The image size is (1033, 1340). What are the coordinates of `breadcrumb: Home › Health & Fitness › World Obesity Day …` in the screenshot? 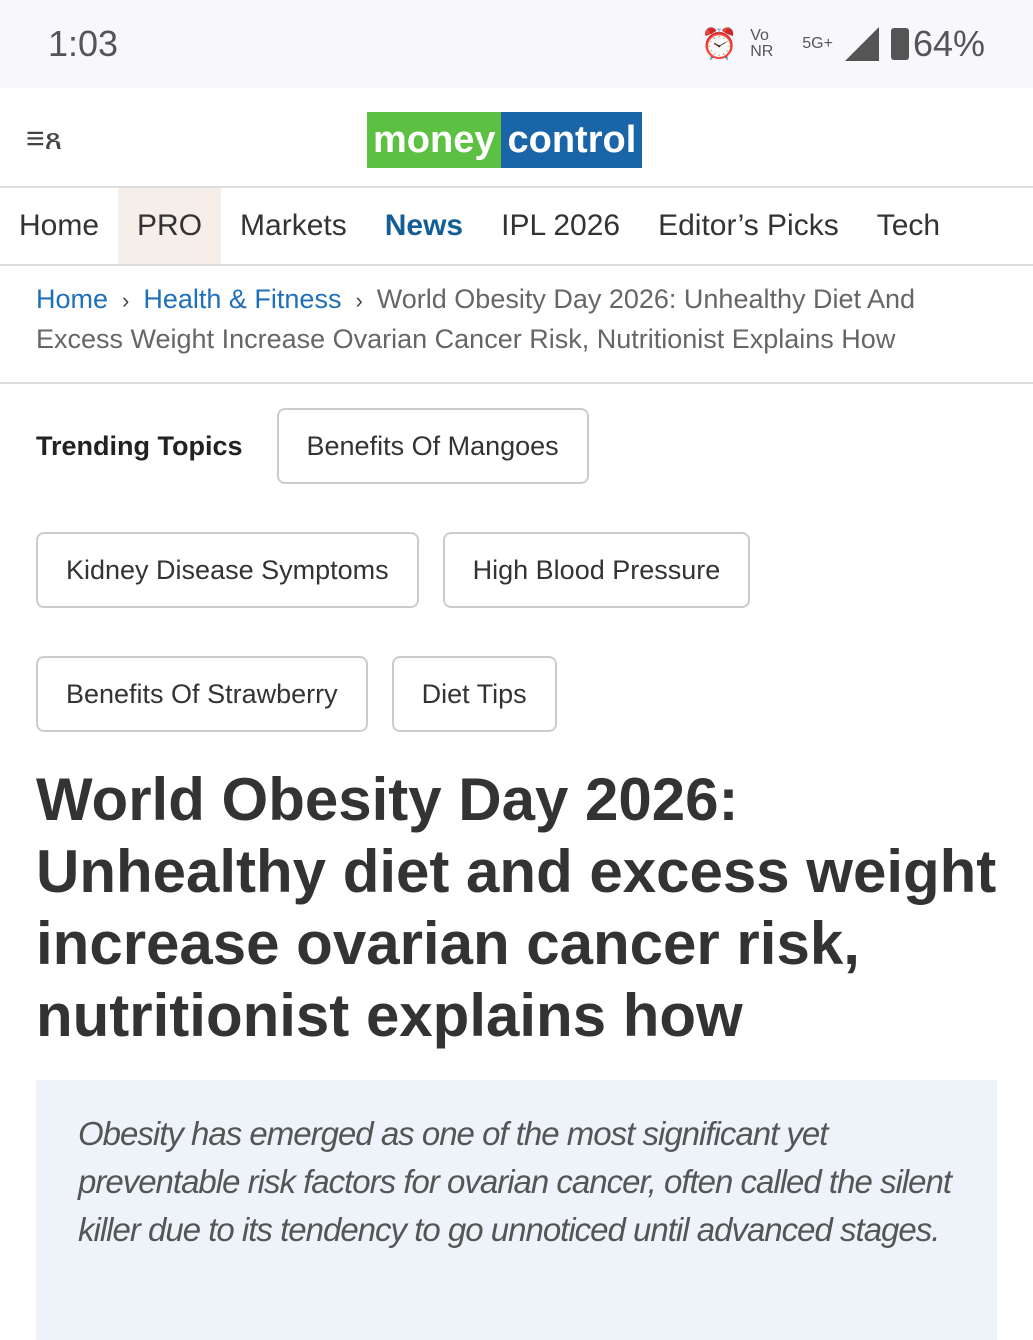 It's located at (516, 325).